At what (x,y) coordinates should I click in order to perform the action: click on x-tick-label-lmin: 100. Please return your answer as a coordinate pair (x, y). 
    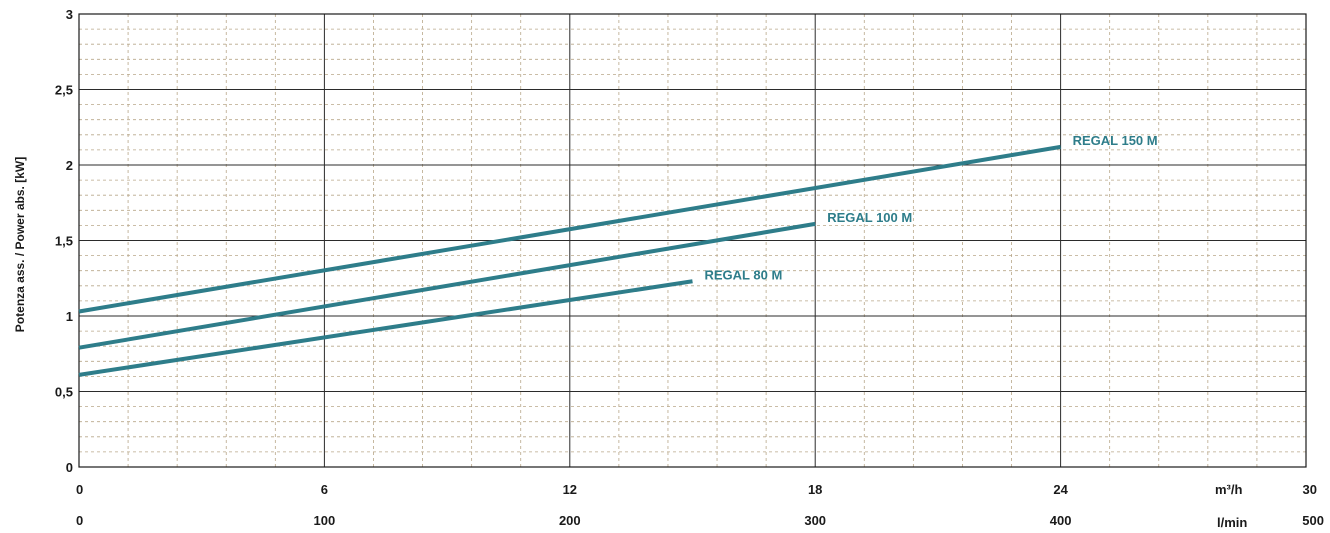
    Looking at the image, I should click on (325, 520).